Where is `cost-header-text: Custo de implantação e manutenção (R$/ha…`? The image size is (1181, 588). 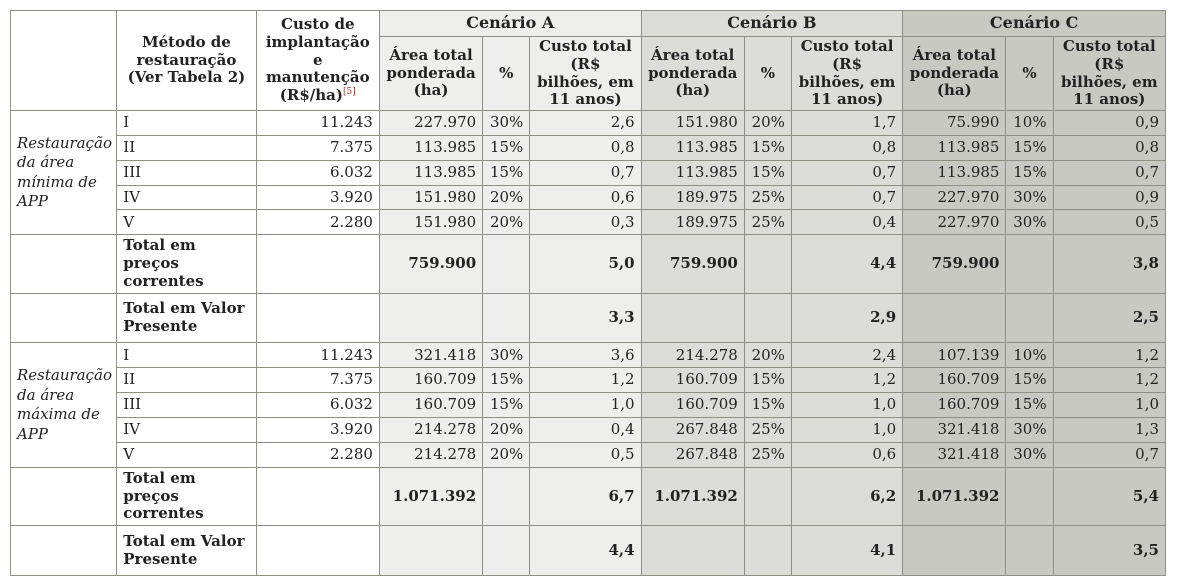
cost-header-text: Custo de implantação e manutenção (R$/ha… is located at coordinates (317, 60).